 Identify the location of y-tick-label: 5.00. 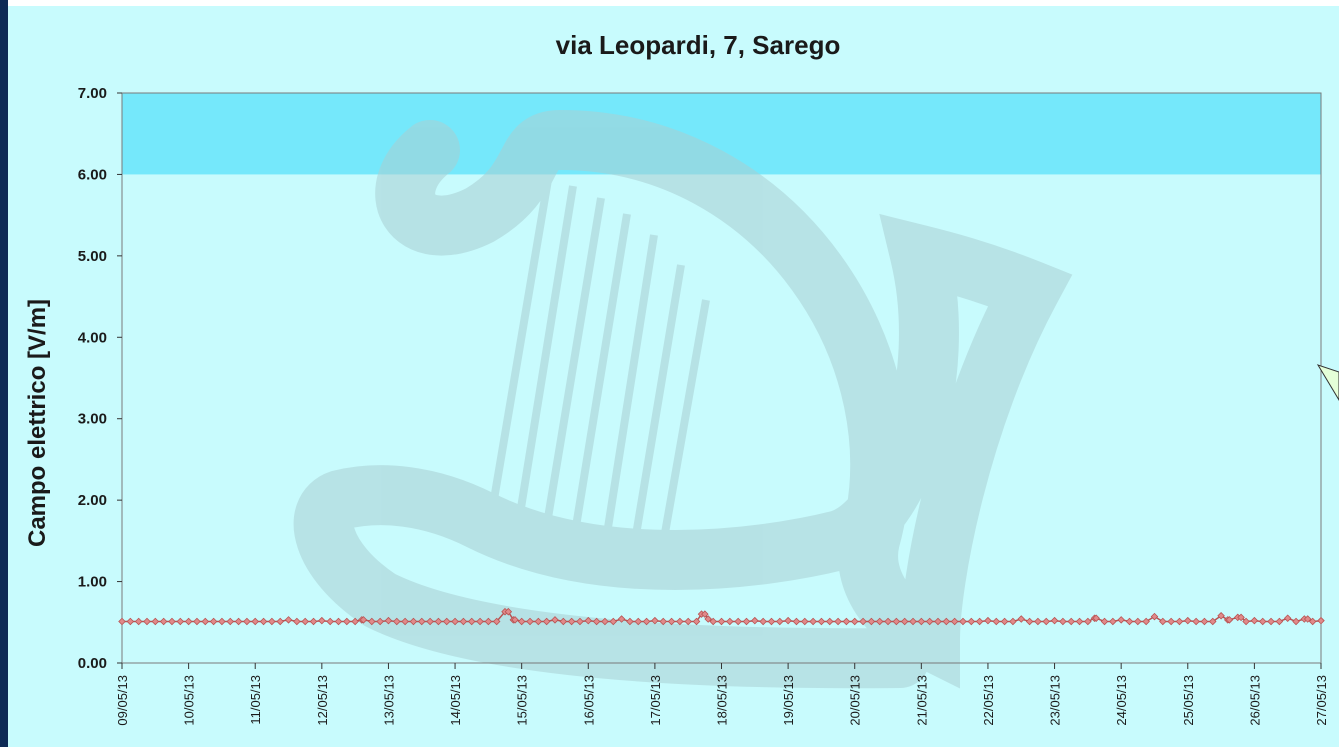
(92, 256).